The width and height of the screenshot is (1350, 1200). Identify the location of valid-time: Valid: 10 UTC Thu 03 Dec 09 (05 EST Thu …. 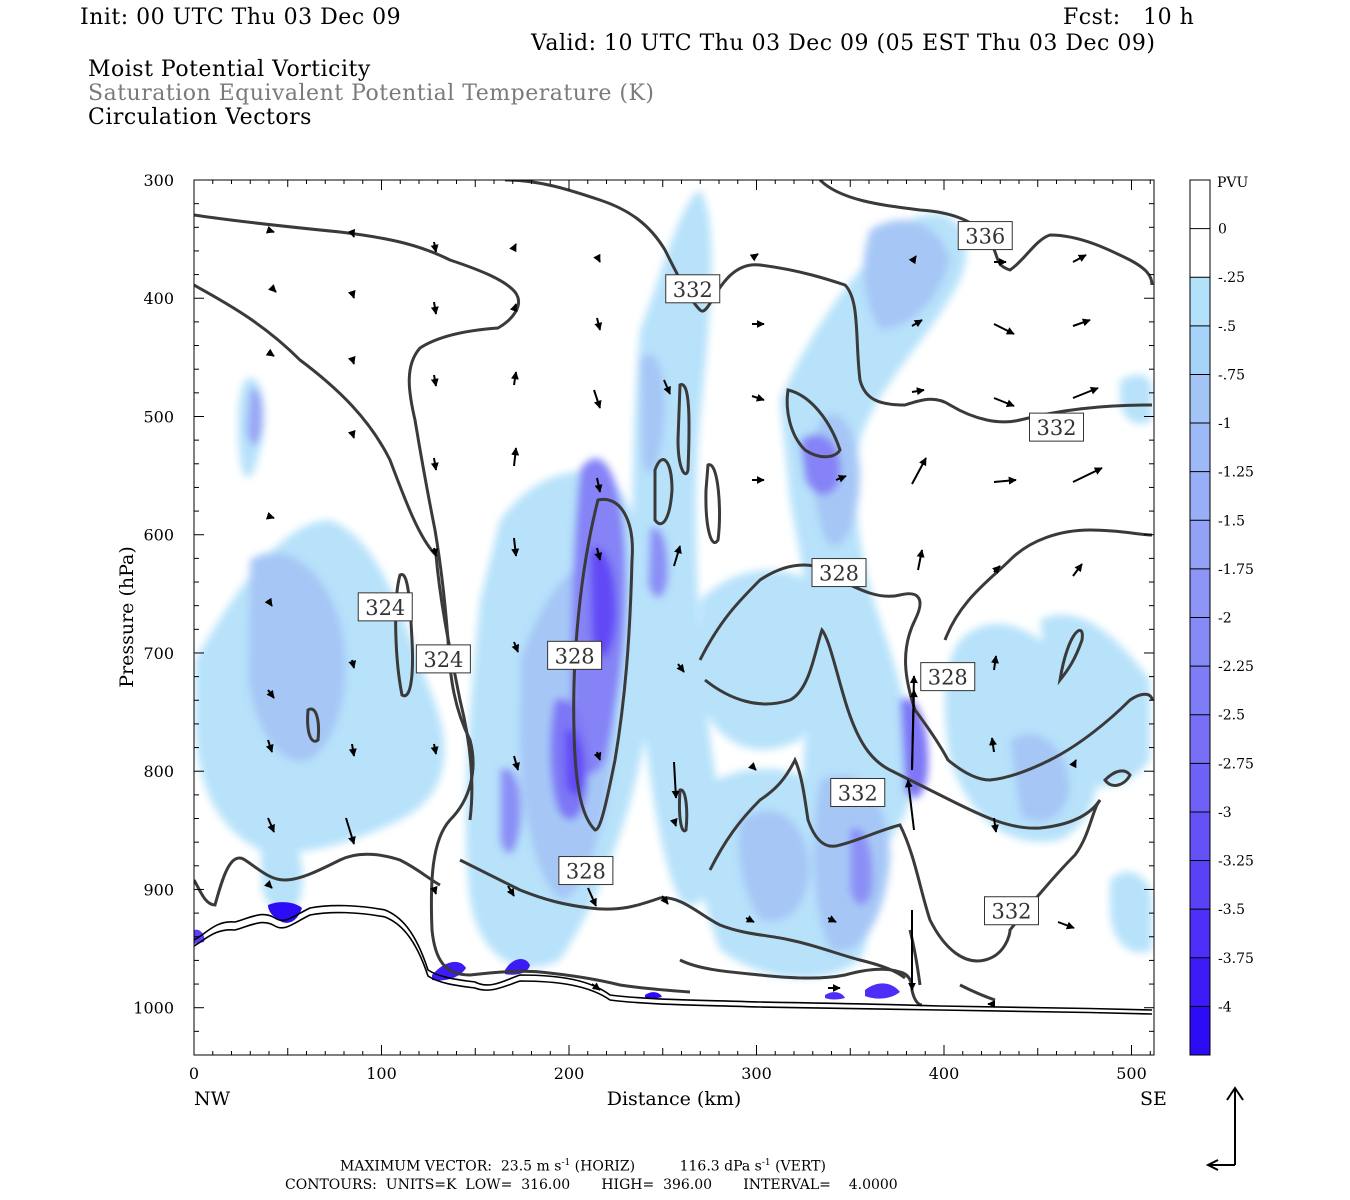
(843, 43).